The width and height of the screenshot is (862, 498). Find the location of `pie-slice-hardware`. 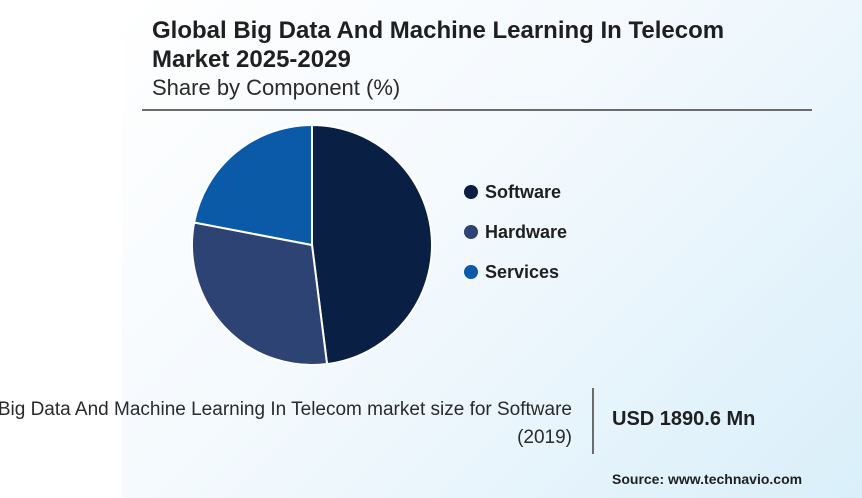

pie-slice-hardware is located at coordinates (260, 293).